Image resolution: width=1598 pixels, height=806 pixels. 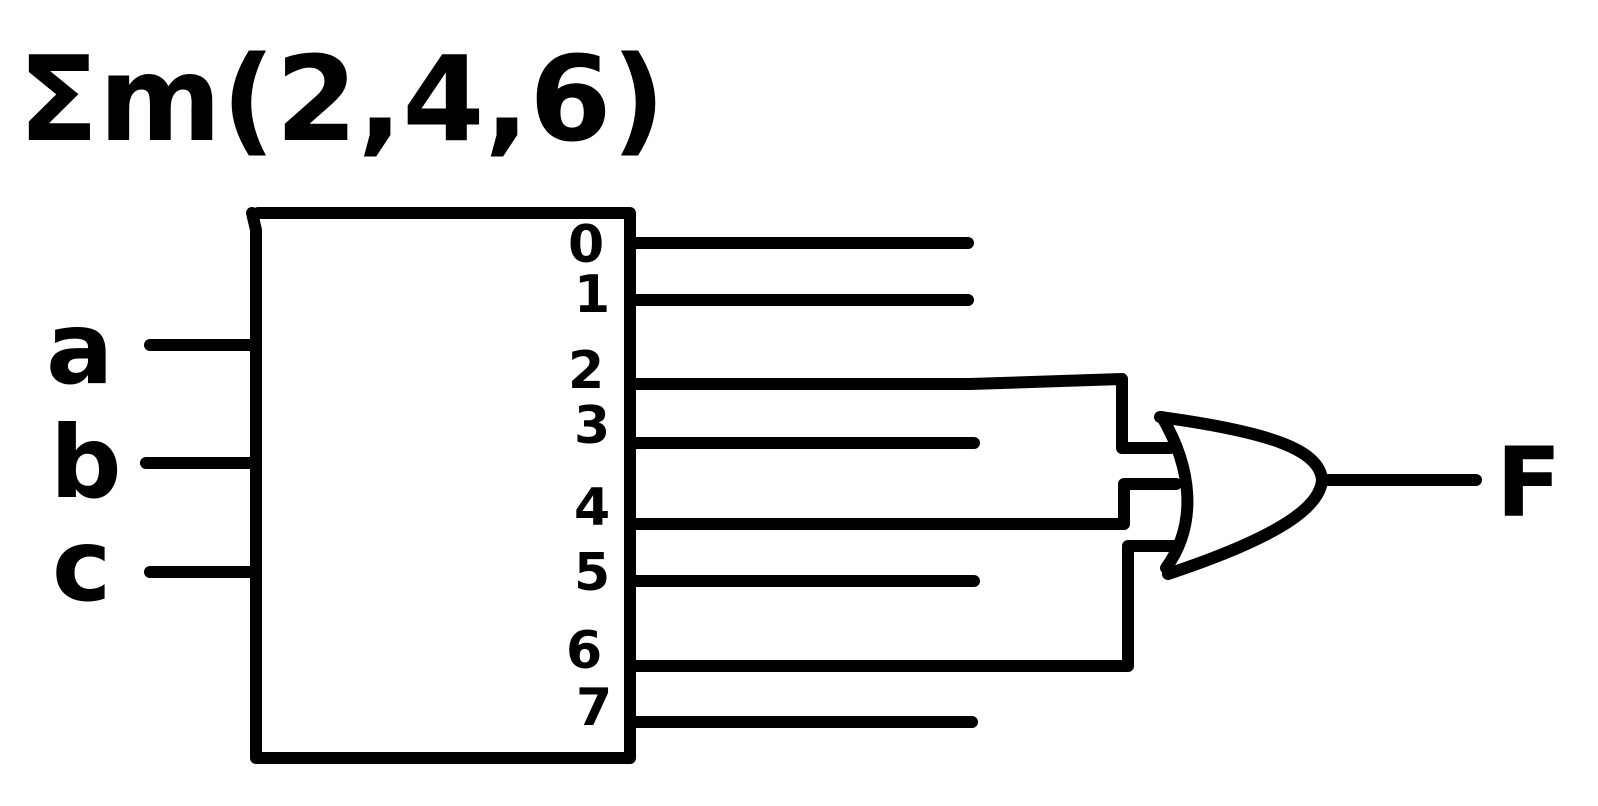 I want to click on decoder-output-labels: 0 1 2 3 4 5 6 7, so click(x=589, y=476).